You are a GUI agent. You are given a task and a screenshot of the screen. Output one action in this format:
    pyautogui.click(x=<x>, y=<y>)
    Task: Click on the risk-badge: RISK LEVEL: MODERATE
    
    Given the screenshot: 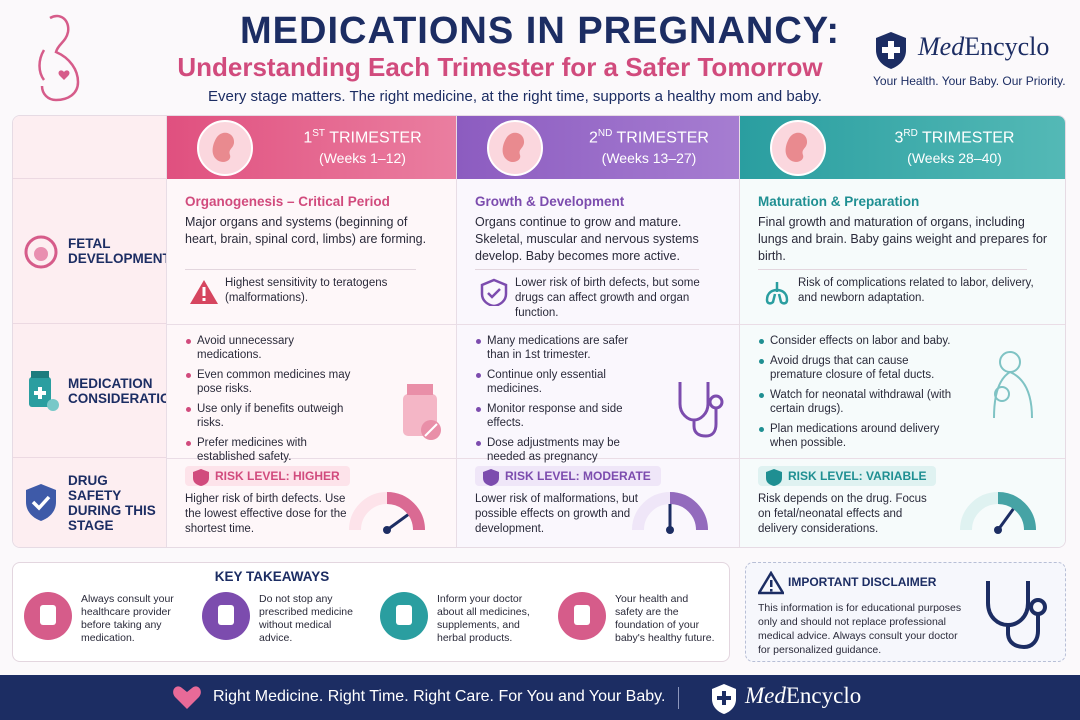 What is the action you would take?
    pyautogui.click(x=568, y=476)
    